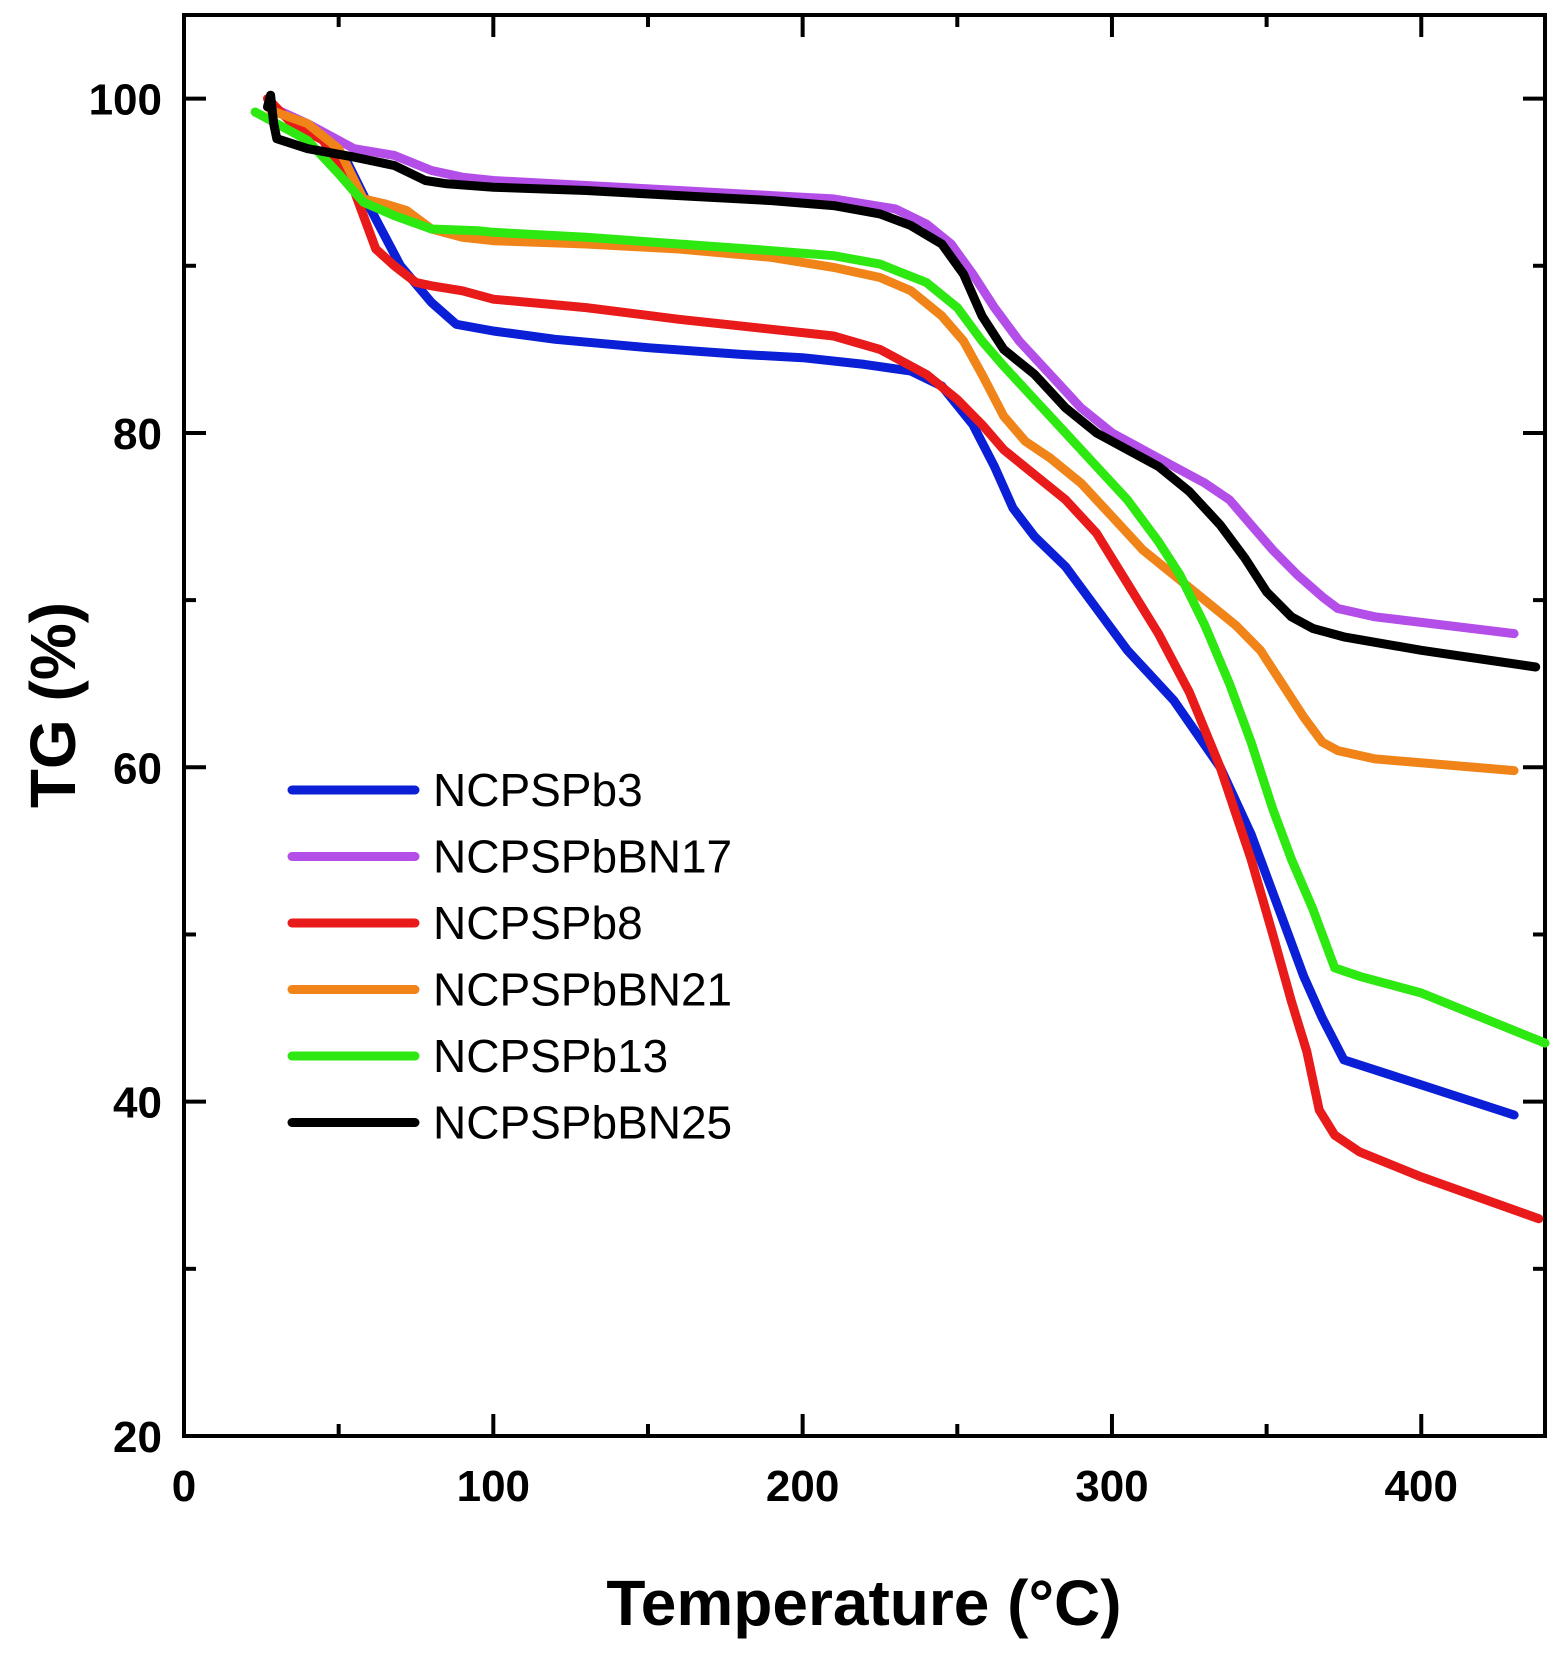  What do you see at coordinates (863, 1603) in the screenshot?
I see `x-axis-title: Temperature (°C)` at bounding box center [863, 1603].